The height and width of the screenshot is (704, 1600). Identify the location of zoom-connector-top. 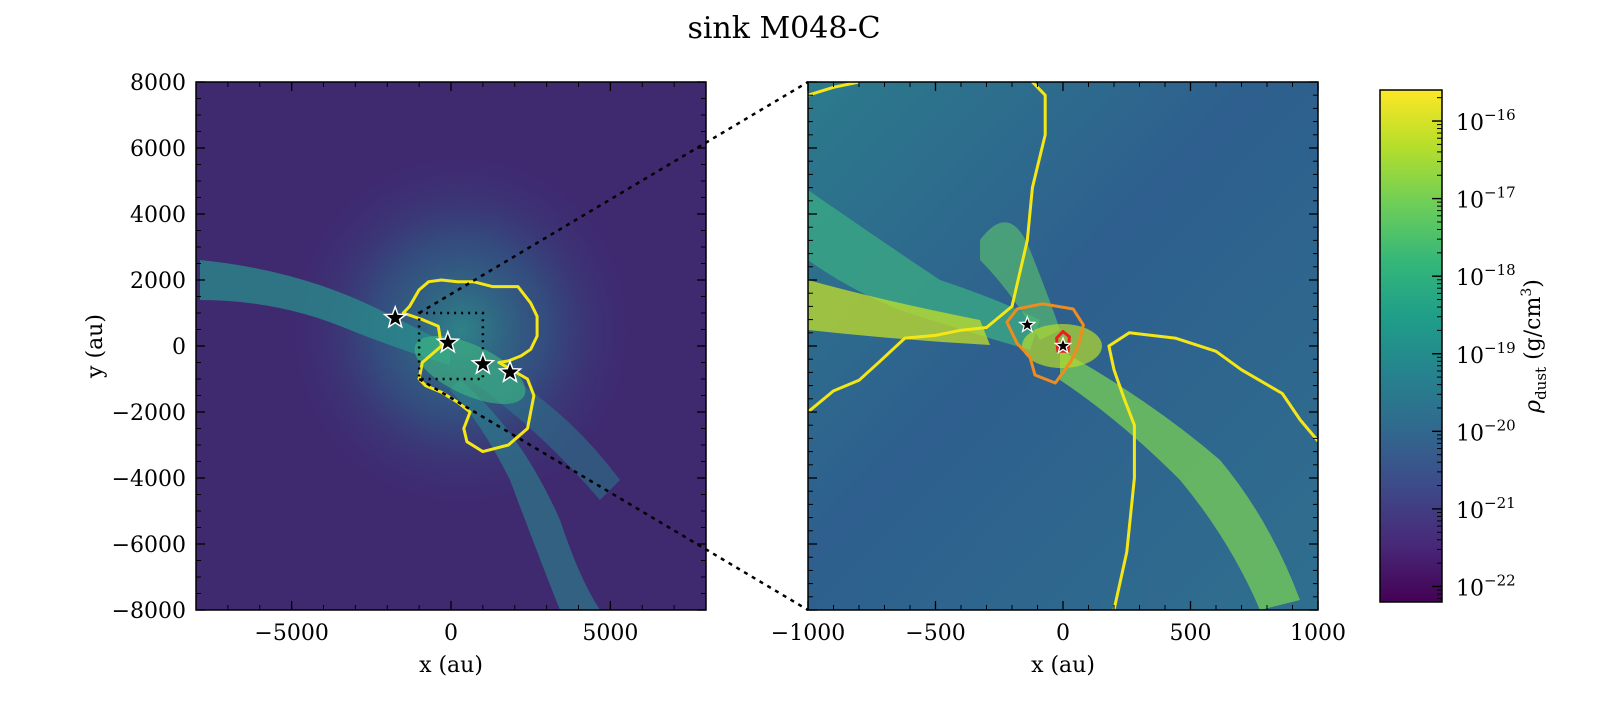
(613, 197).